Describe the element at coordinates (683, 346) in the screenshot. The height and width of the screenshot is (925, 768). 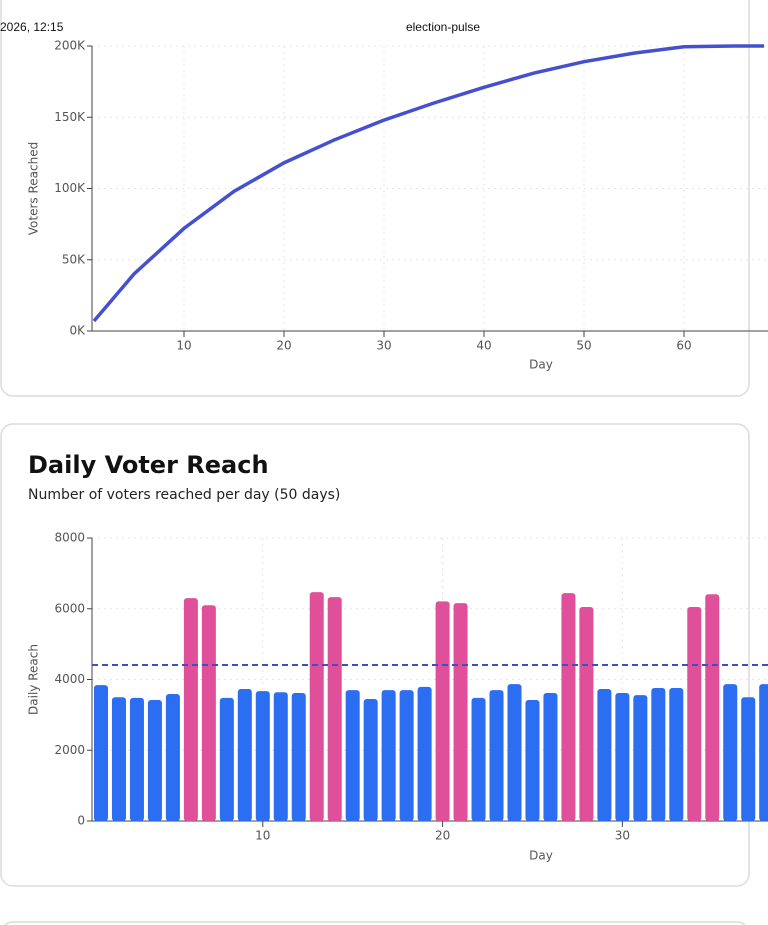
I see `x-tick-label: 60` at that location.